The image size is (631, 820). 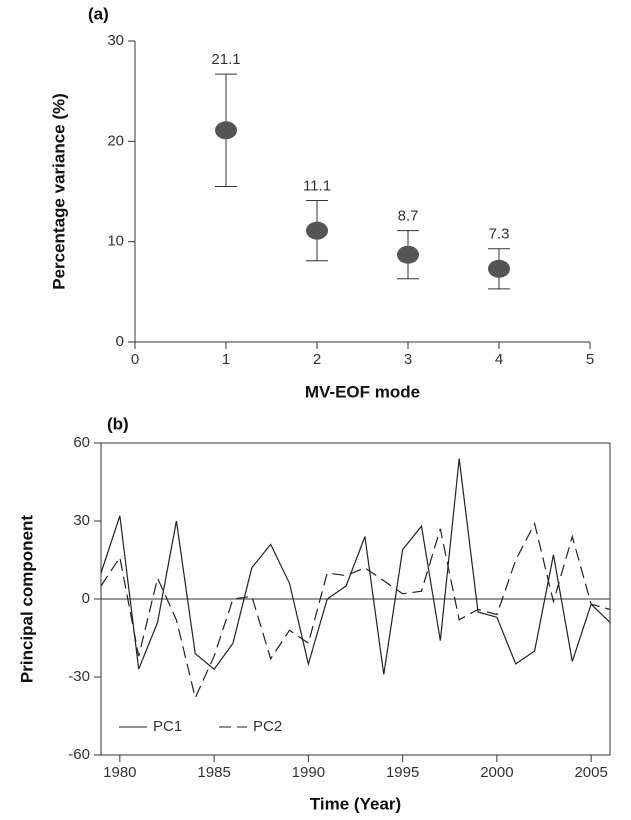 I want to click on x-tick-label: 2005, so click(x=590, y=772).